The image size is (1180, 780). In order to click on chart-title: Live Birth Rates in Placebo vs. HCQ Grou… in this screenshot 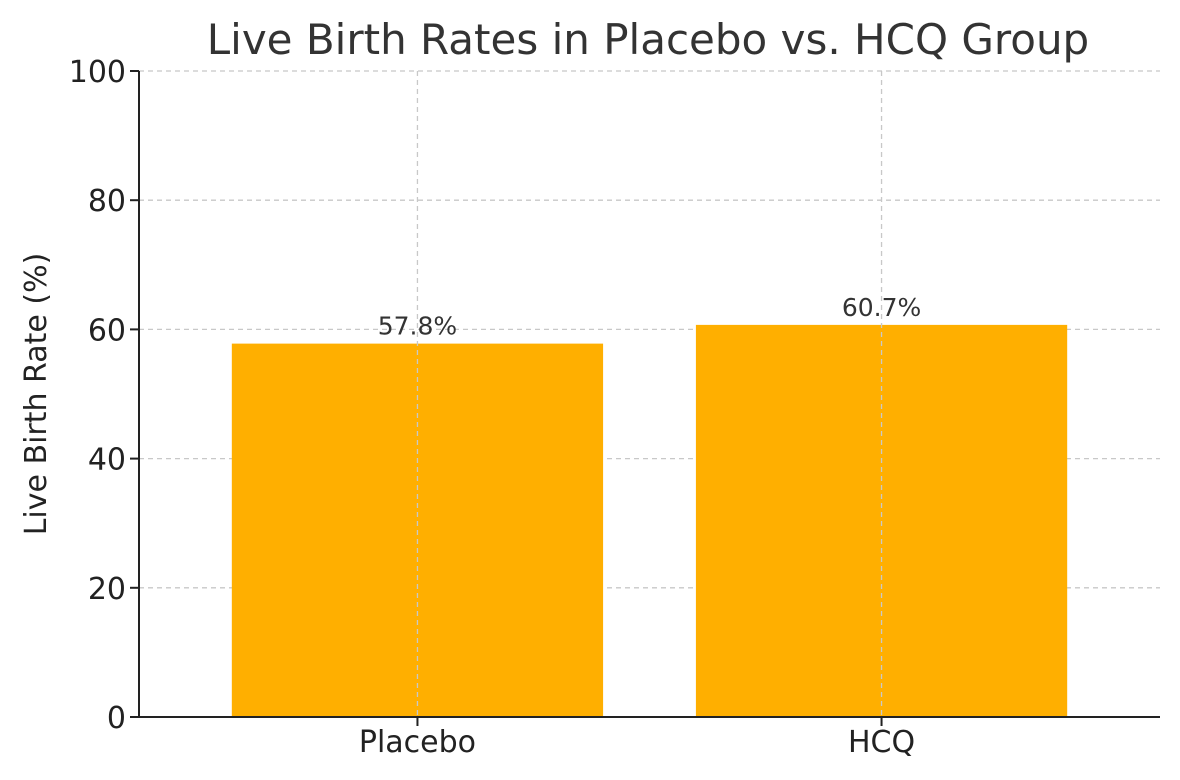, I will do `click(648, 39)`.